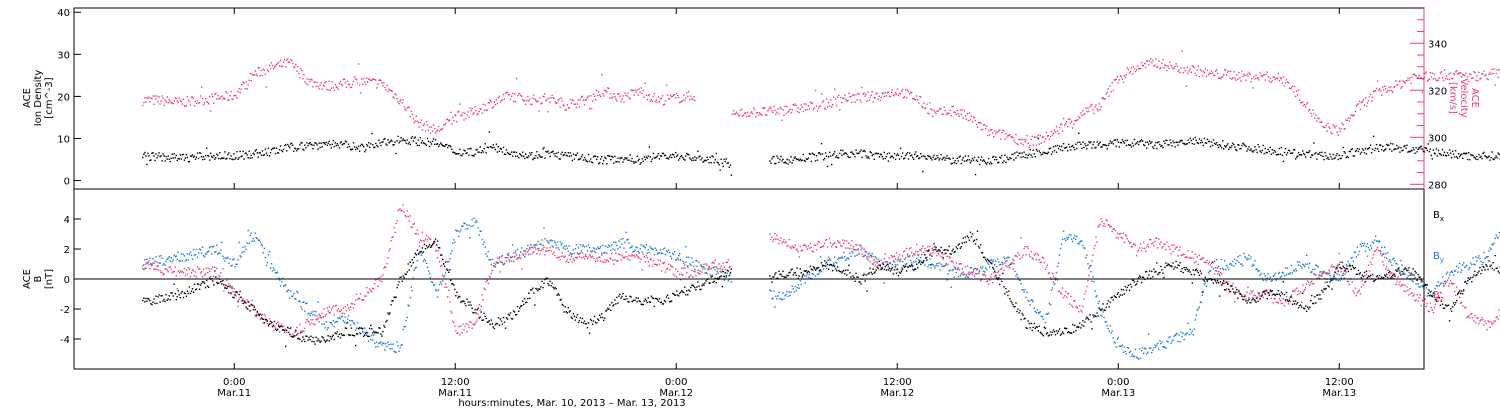 The height and width of the screenshot is (410, 1500). Describe the element at coordinates (455, 382) in the screenshot. I see `x-tick-label-time: 12:00` at that location.